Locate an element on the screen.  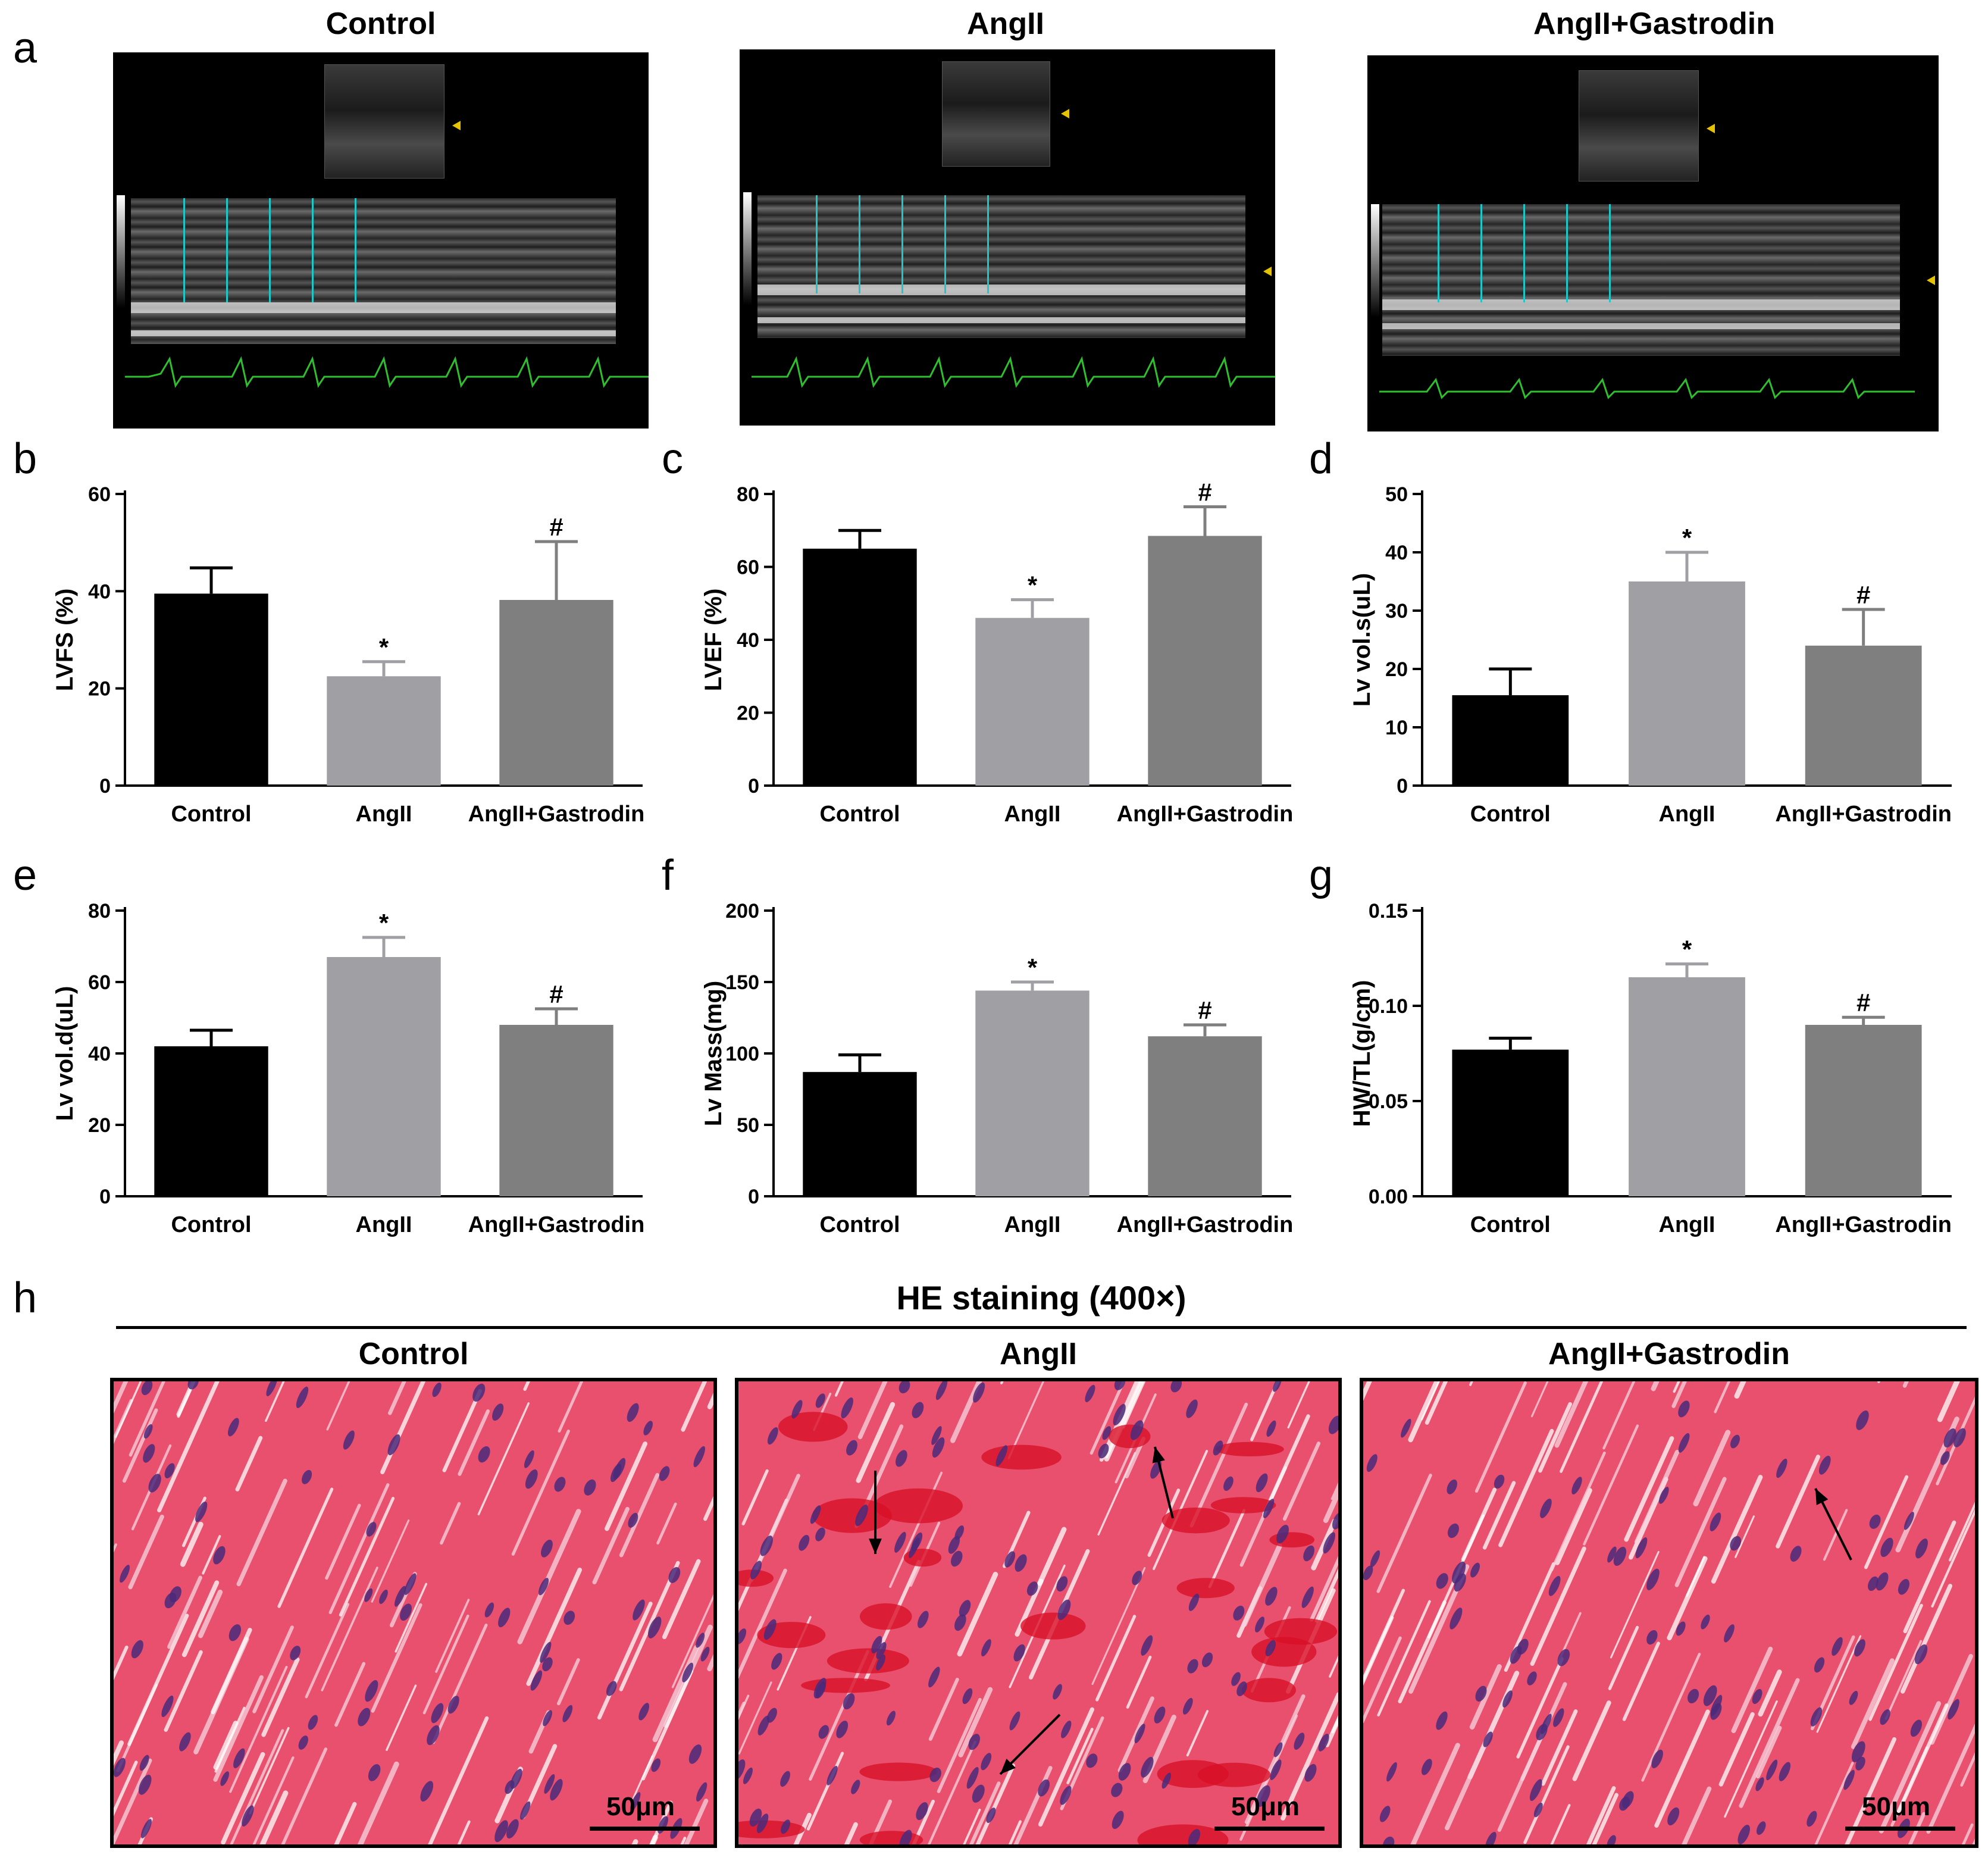
bar-control is located at coordinates (860, 667).